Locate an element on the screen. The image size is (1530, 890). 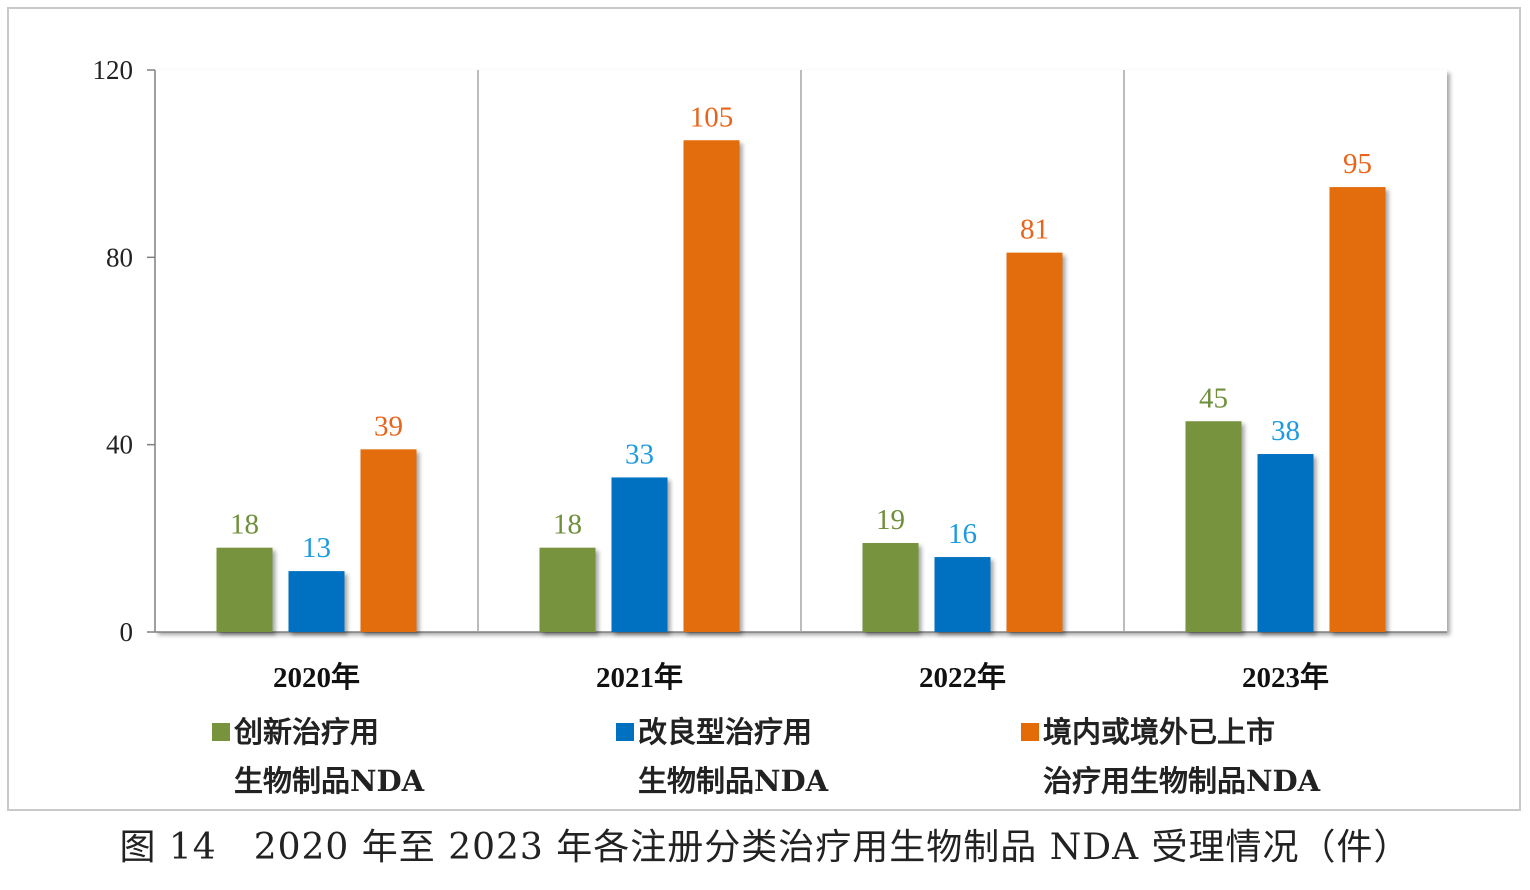
x-tick-label: 2022年 is located at coordinates (962, 677).